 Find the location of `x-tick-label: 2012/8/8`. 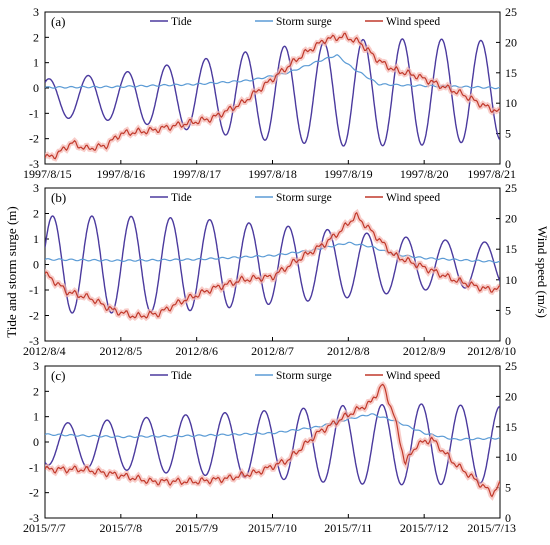

x-tick-label: 2012/8/8 is located at coordinates (348, 351).